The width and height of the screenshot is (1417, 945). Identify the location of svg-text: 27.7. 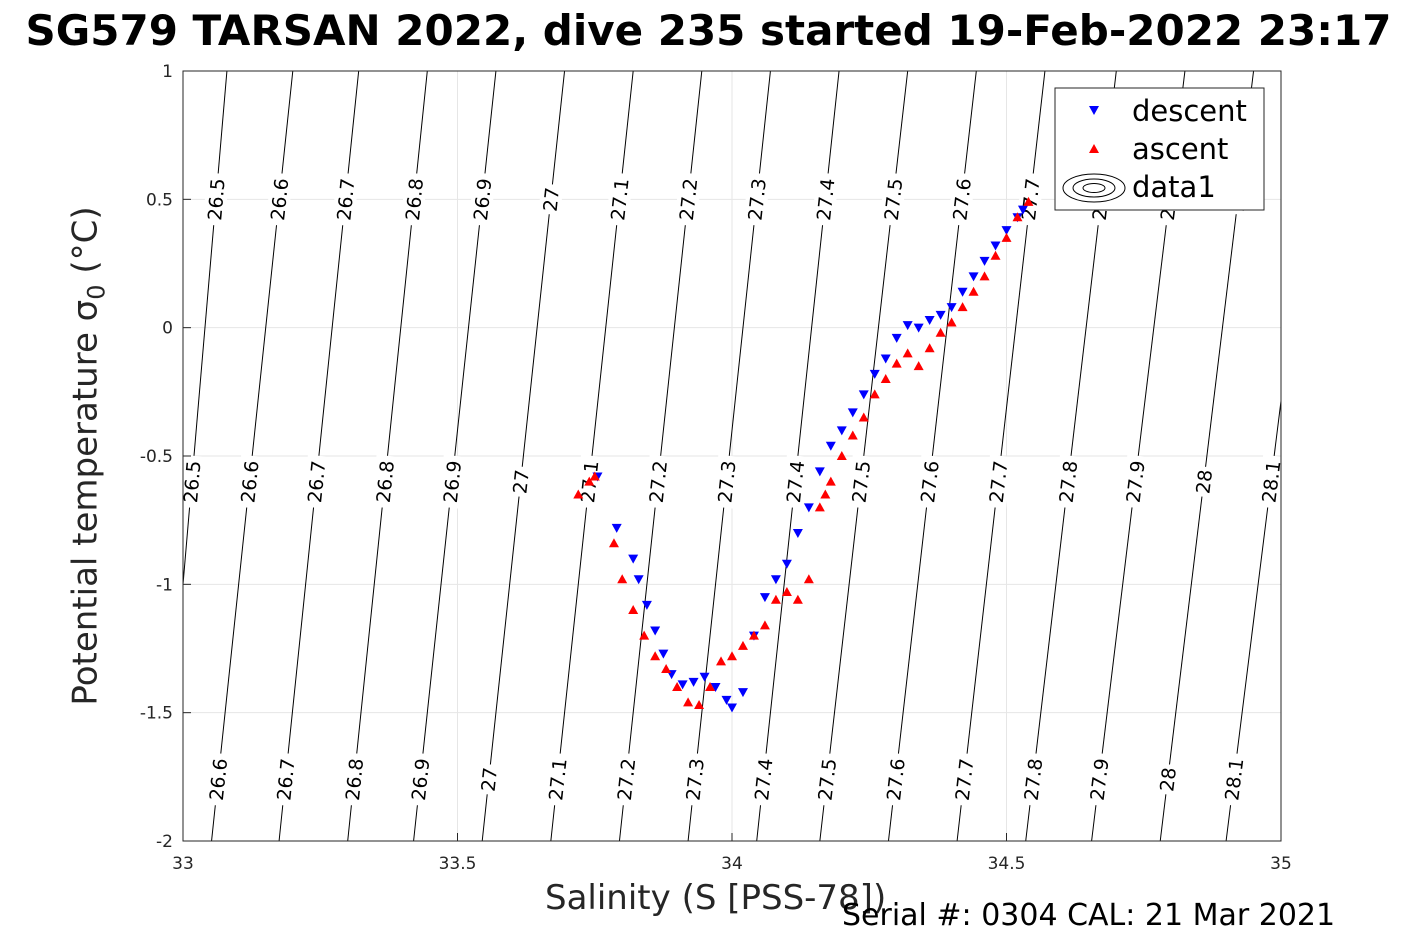
(965, 779).